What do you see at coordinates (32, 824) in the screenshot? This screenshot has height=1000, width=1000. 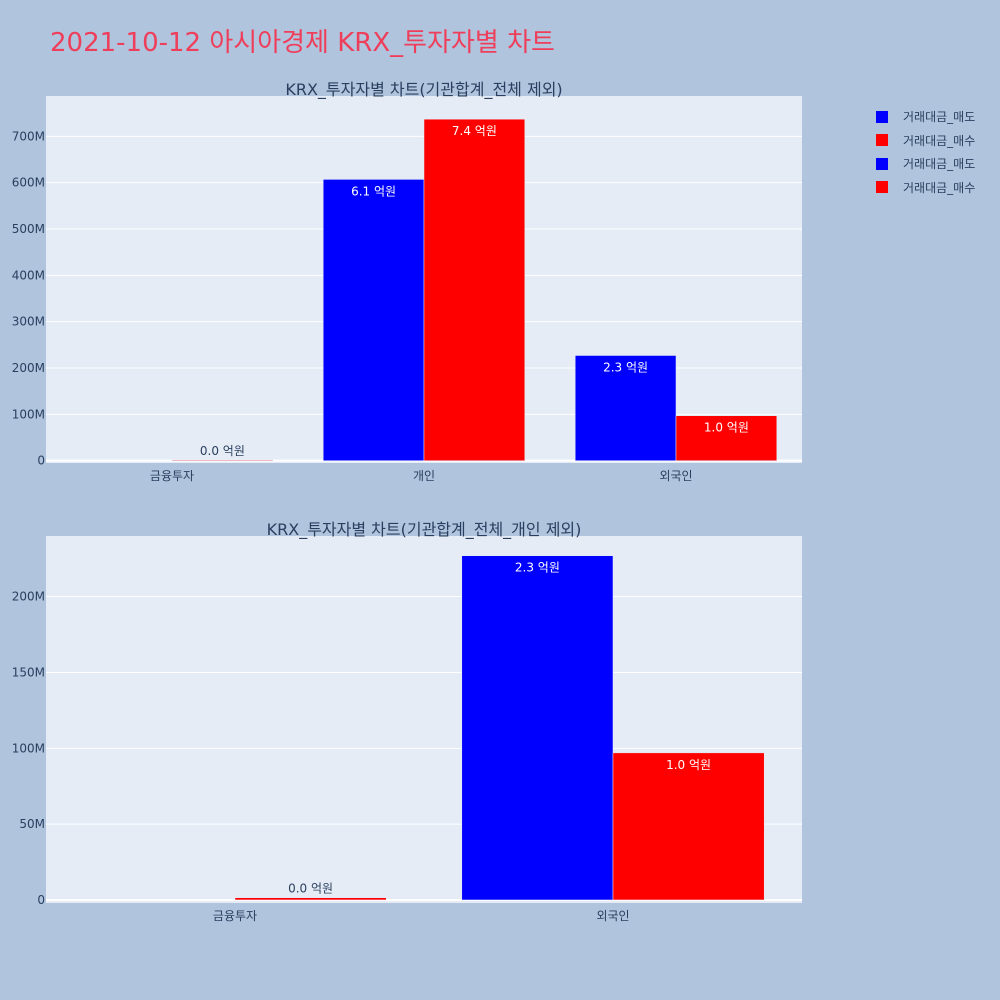 I see `y-tick-label: 50M` at bounding box center [32, 824].